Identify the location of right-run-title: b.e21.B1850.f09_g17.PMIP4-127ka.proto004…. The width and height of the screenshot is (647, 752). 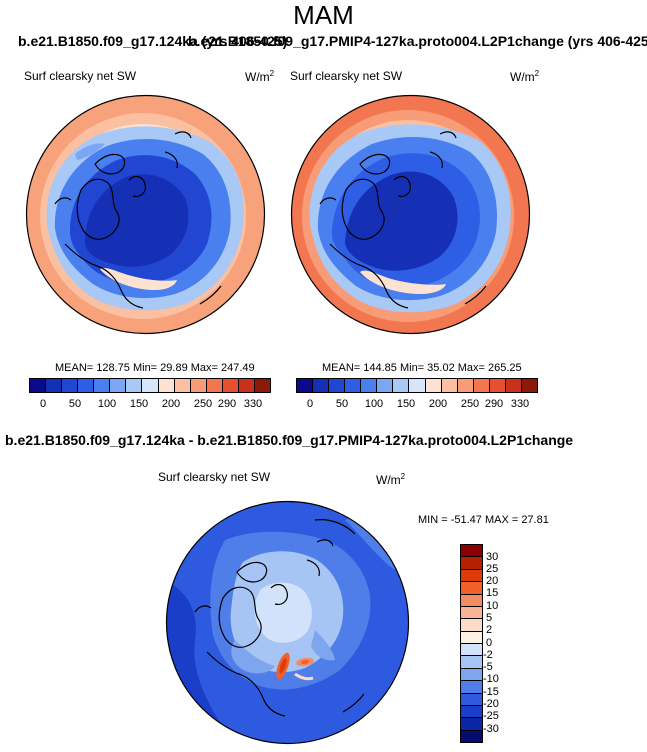
(417, 41).